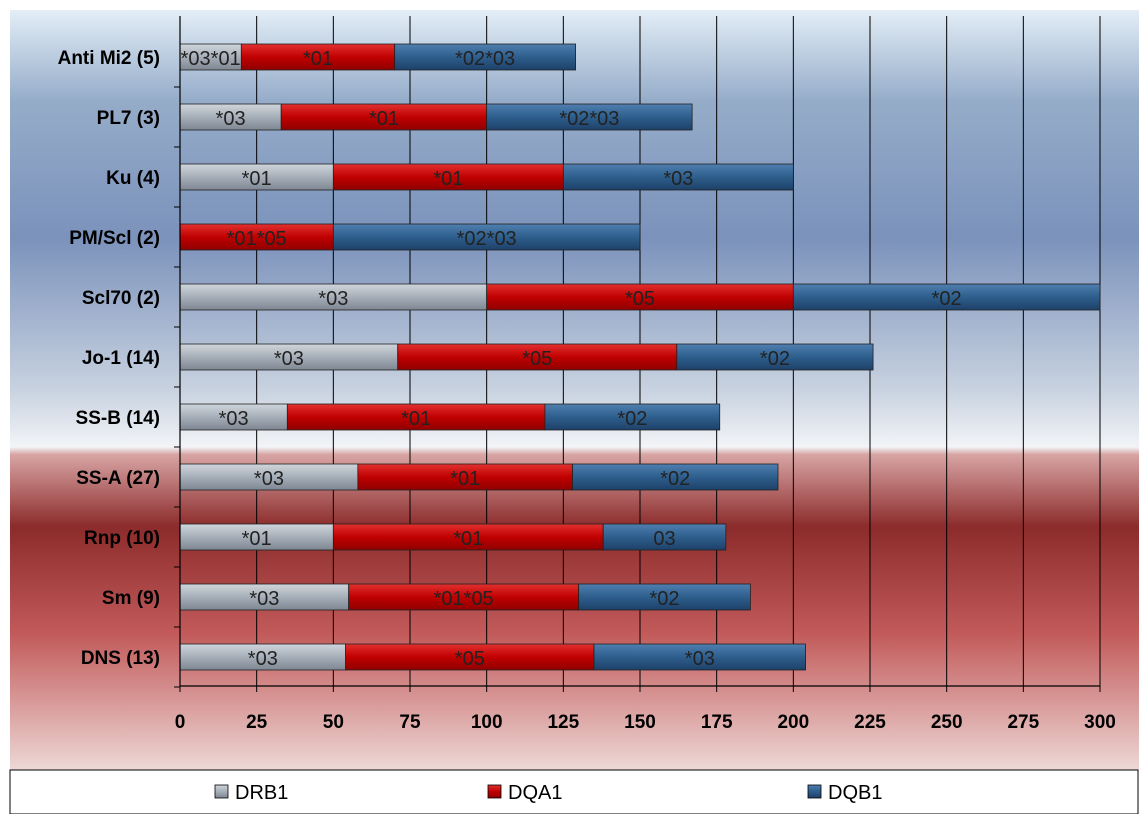 This screenshot has height=819, width=1139. I want to click on x-tick-label: 275, so click(1023, 722).